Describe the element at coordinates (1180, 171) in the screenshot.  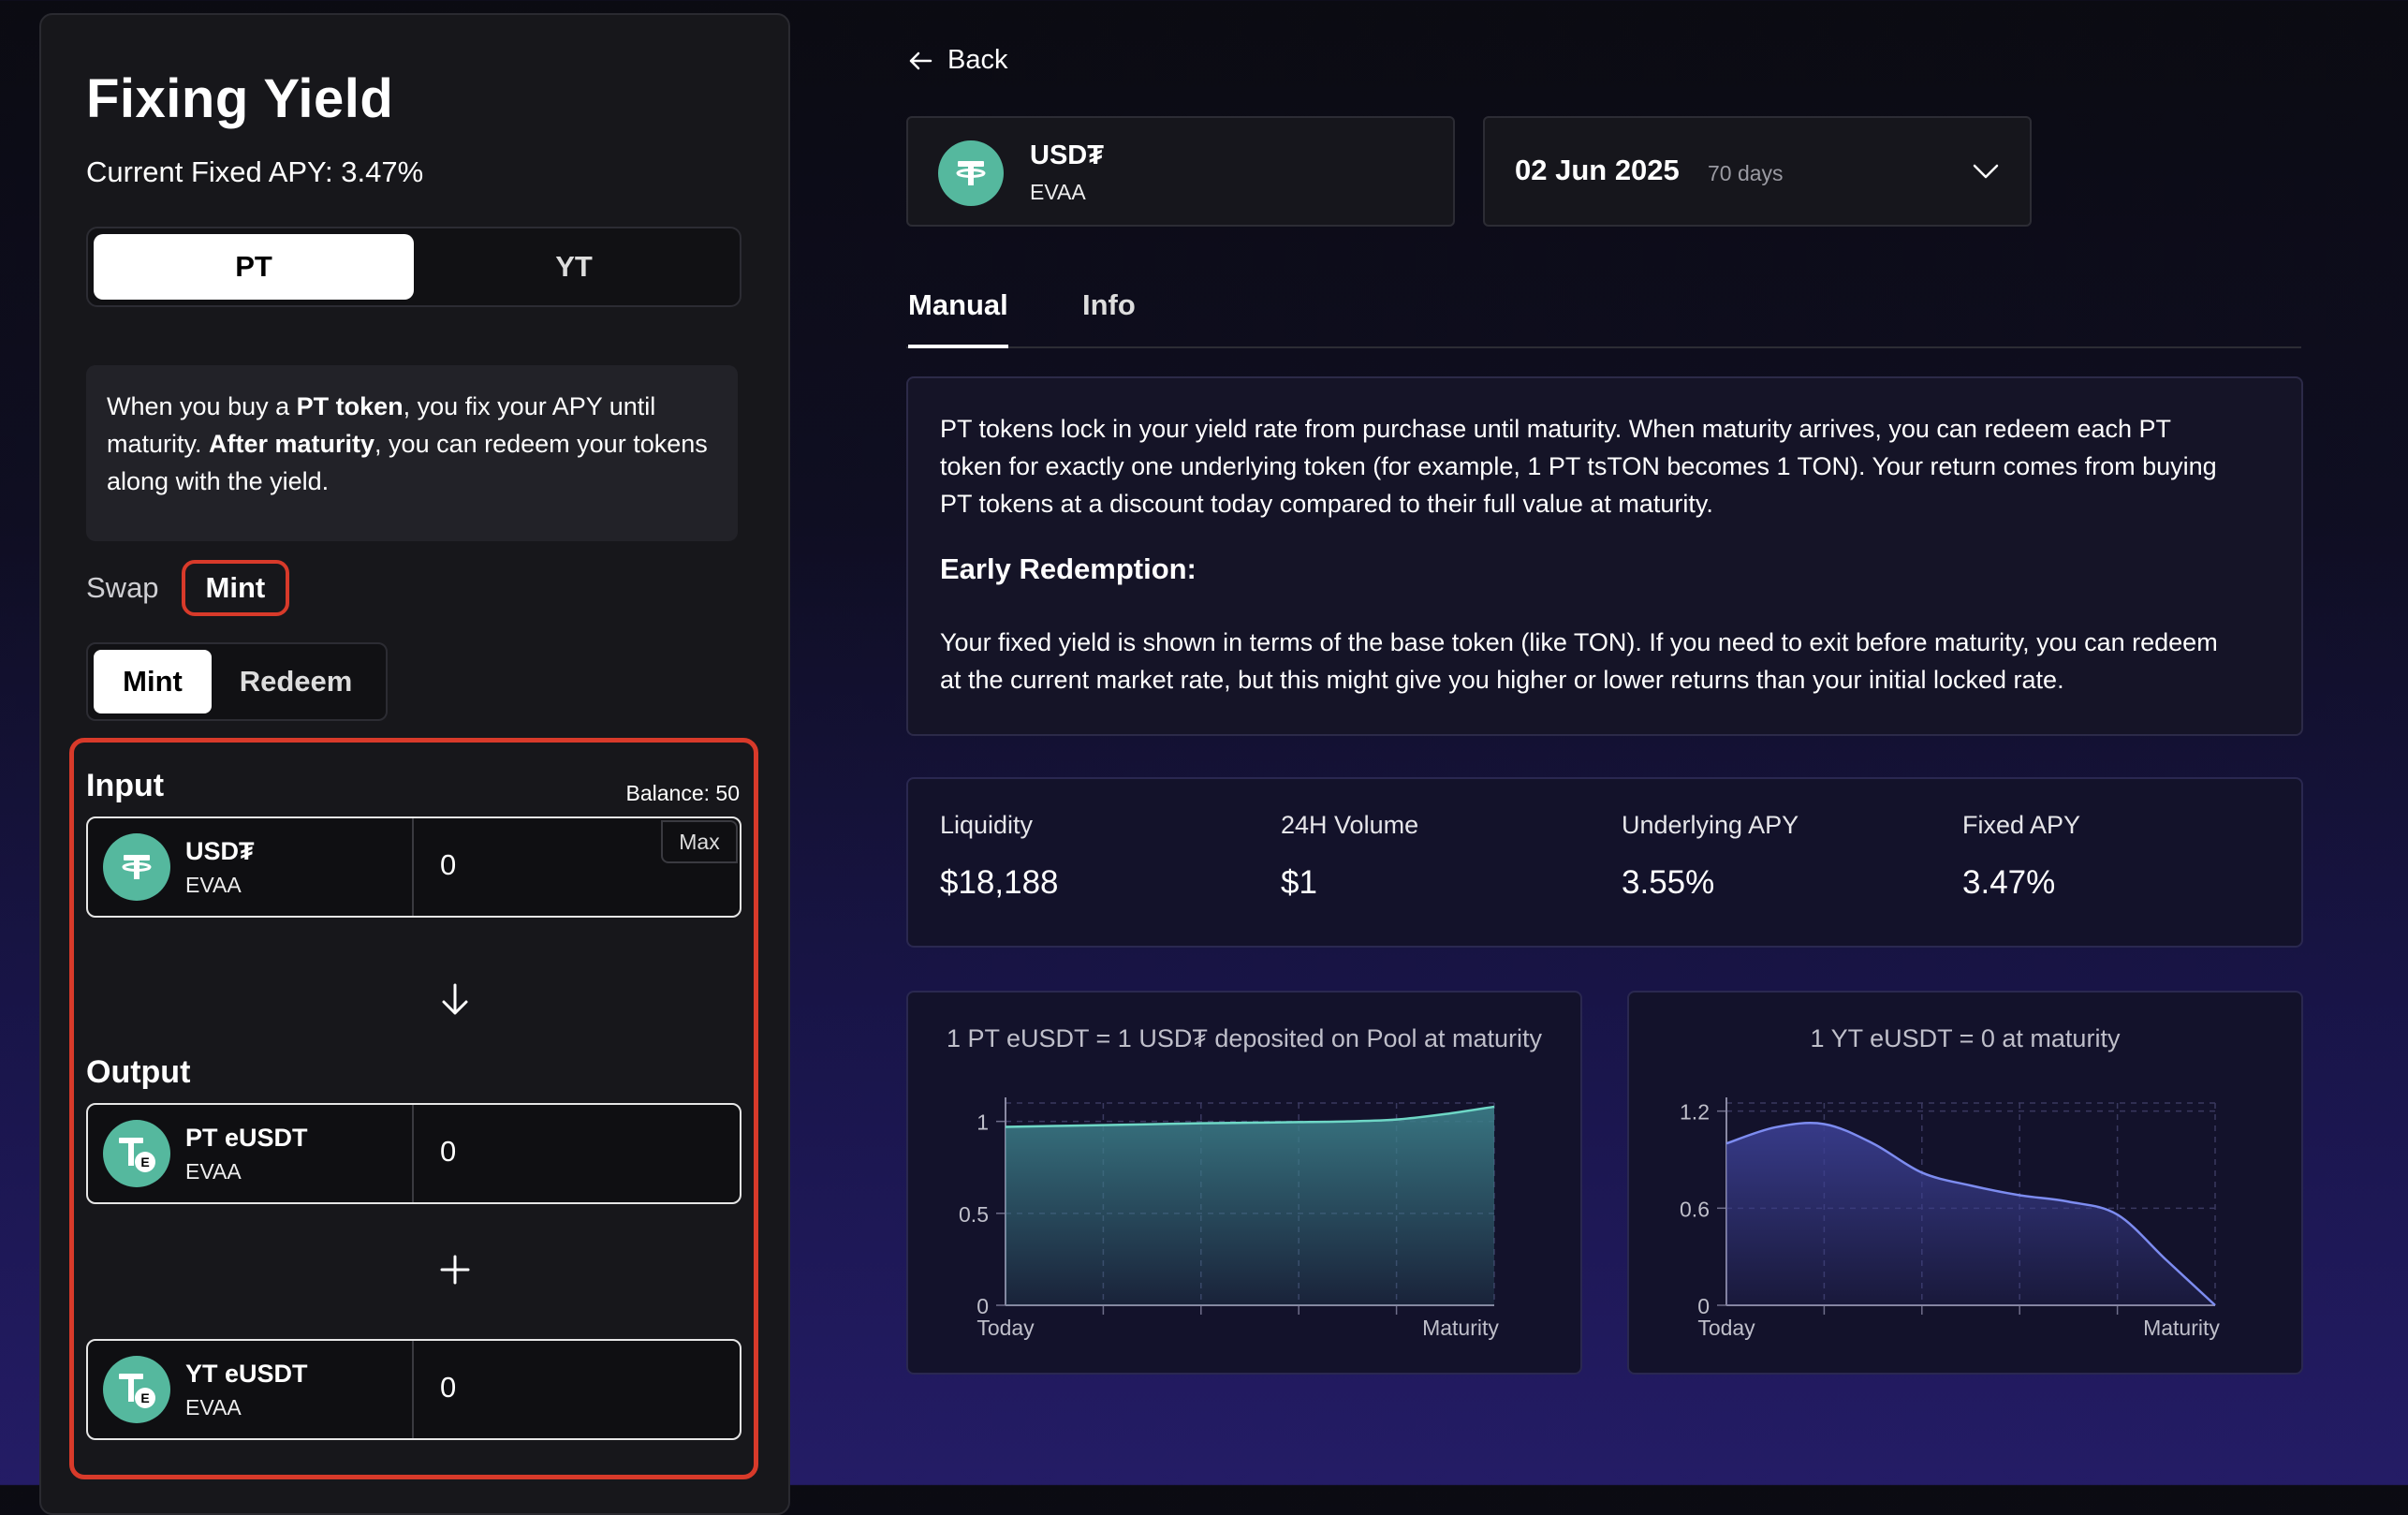
I see `asset-selector: USD₮ EVAA` at that location.